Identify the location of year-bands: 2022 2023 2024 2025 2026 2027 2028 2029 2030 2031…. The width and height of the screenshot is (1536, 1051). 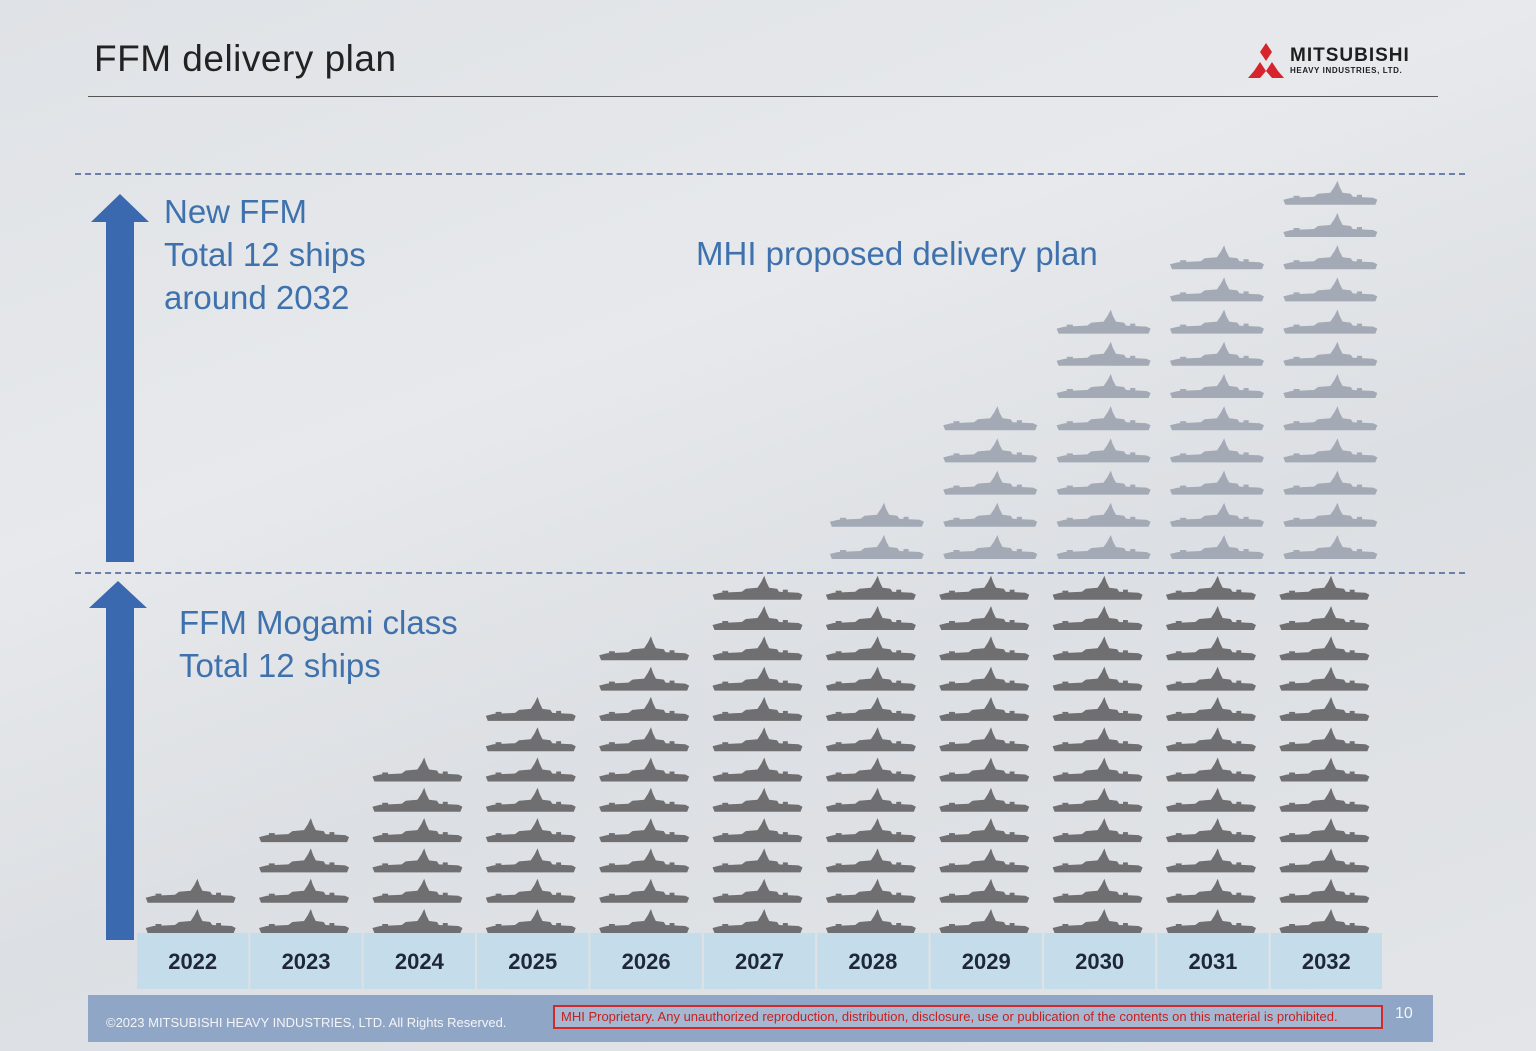
(759, 961).